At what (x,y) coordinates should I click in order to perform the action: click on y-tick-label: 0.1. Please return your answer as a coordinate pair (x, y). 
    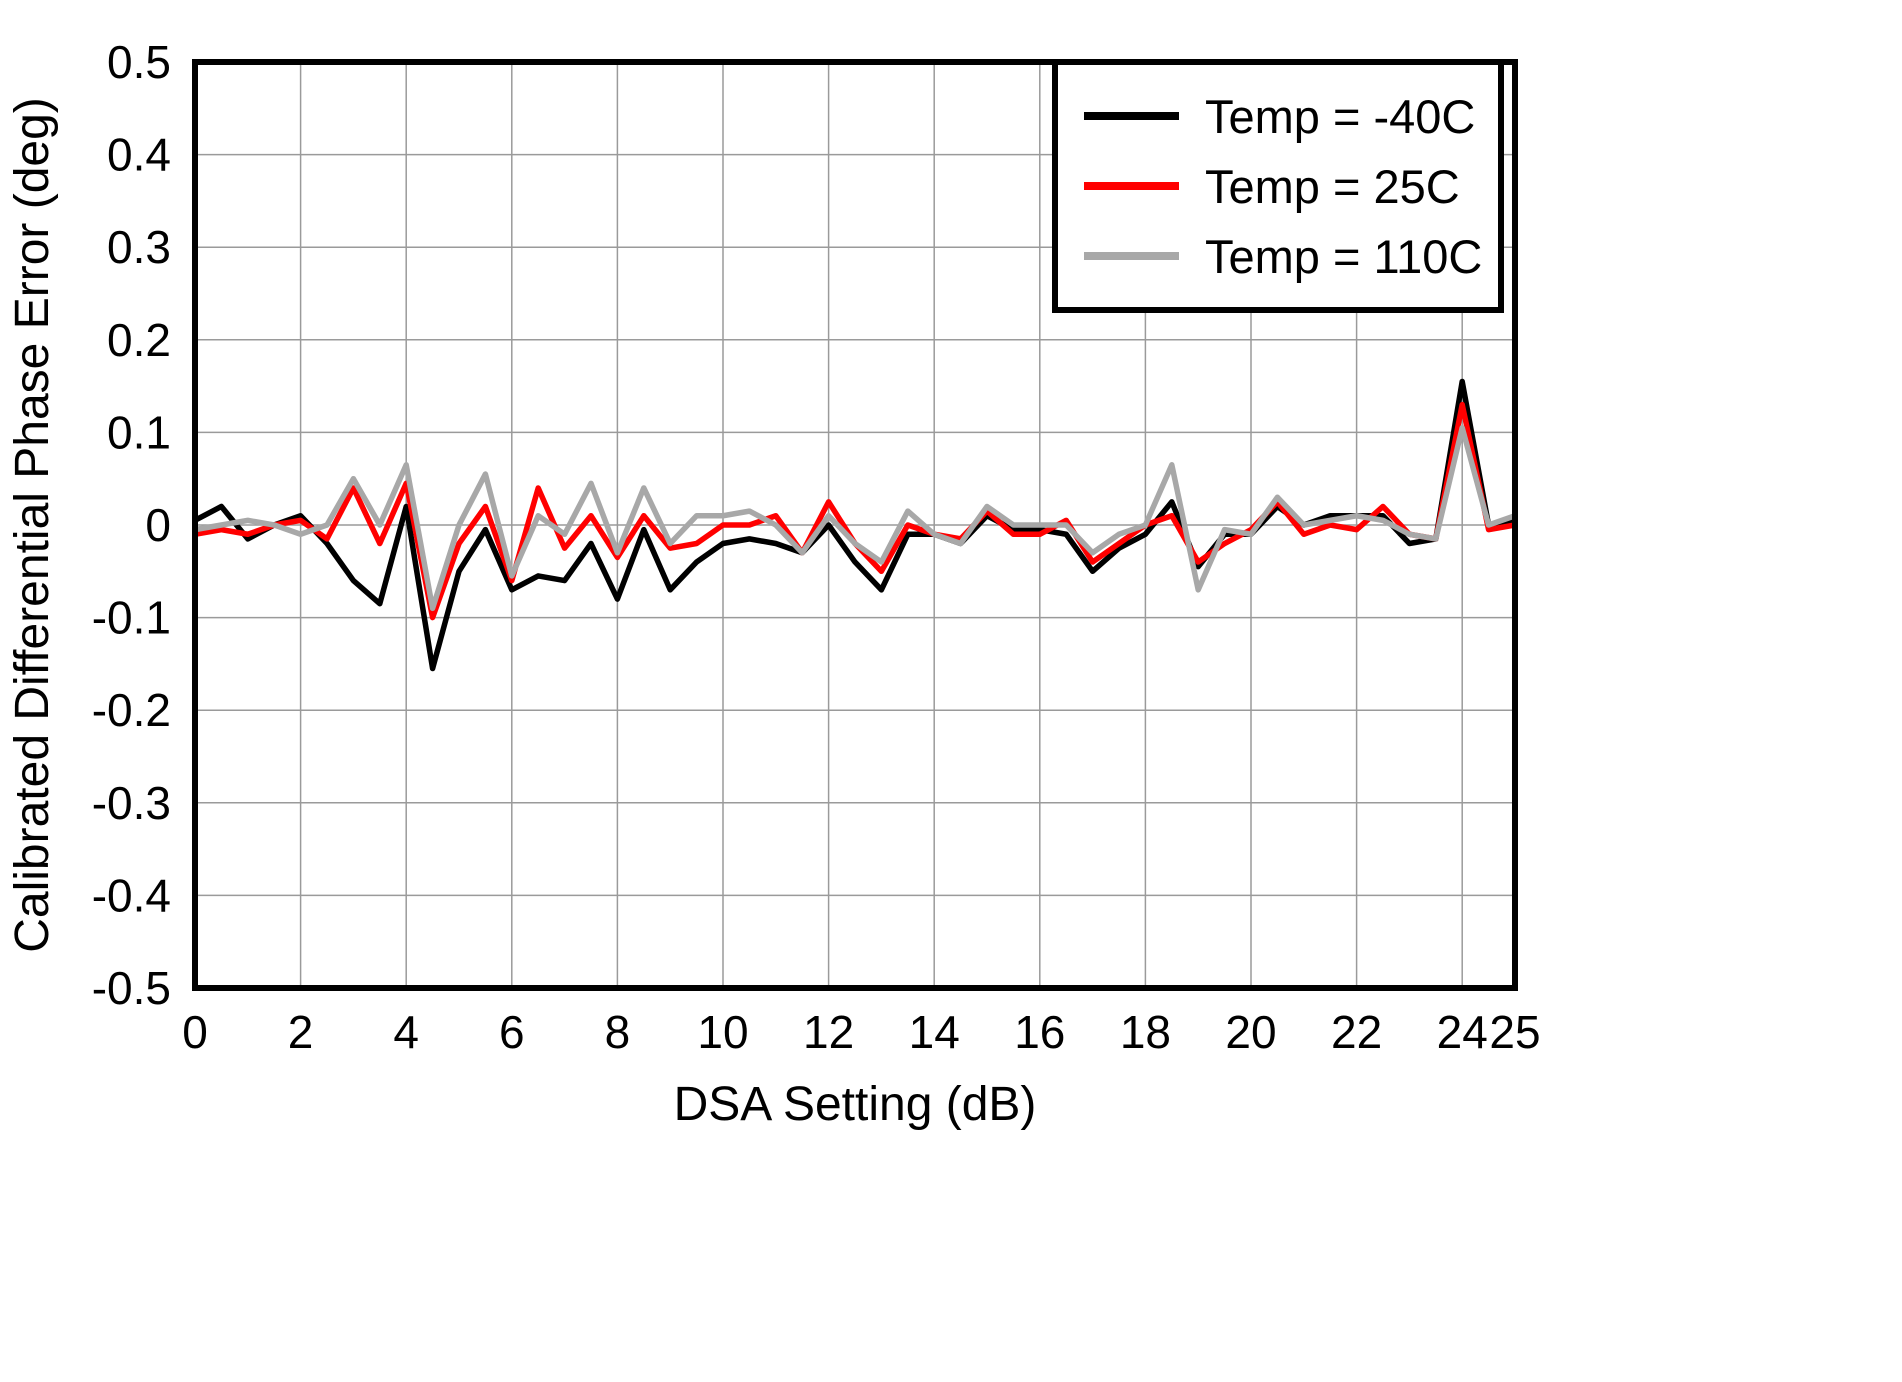
    Looking at the image, I should click on (139, 432).